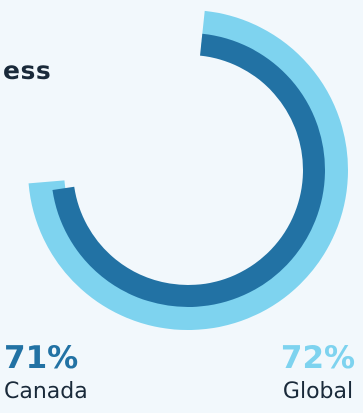 The image size is (363, 413). I want to click on canada-value: 71%, so click(41, 358).